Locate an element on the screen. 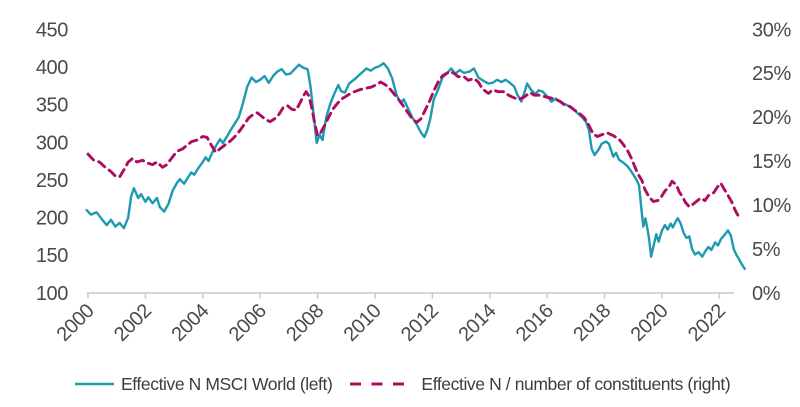 Image resolution: width=800 pixels, height=407 pixels. left-axis-tick-label: 450 is located at coordinates (52, 30).